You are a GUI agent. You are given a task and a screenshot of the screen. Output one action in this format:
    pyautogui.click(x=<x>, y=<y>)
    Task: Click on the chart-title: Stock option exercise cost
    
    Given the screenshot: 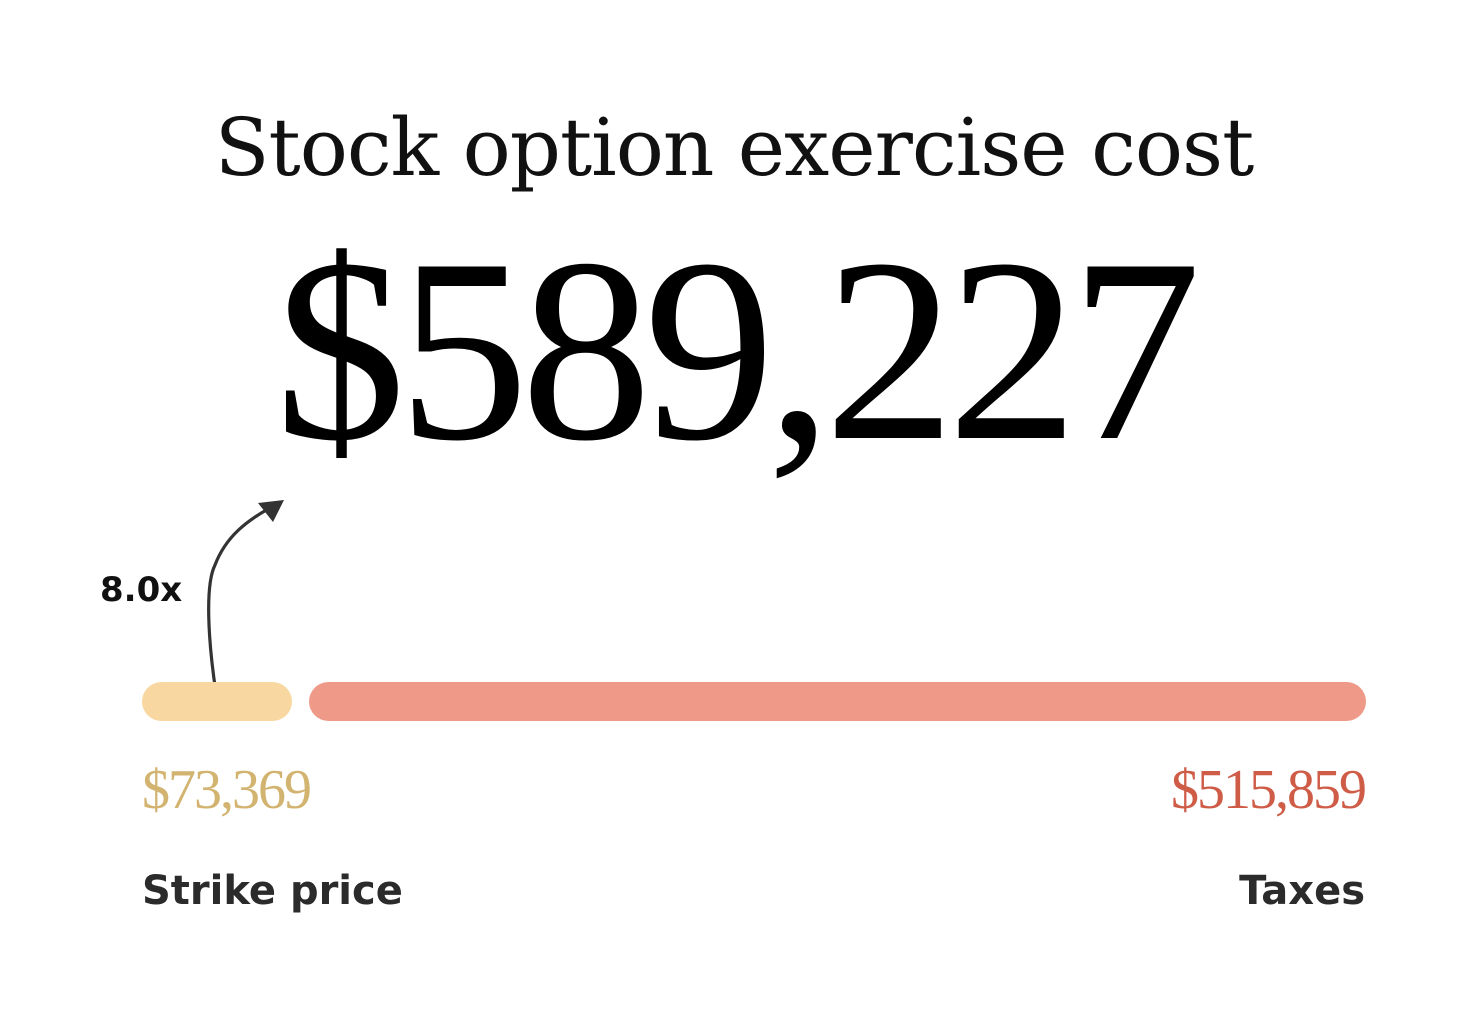 What is the action you would take?
    pyautogui.click(x=734, y=147)
    